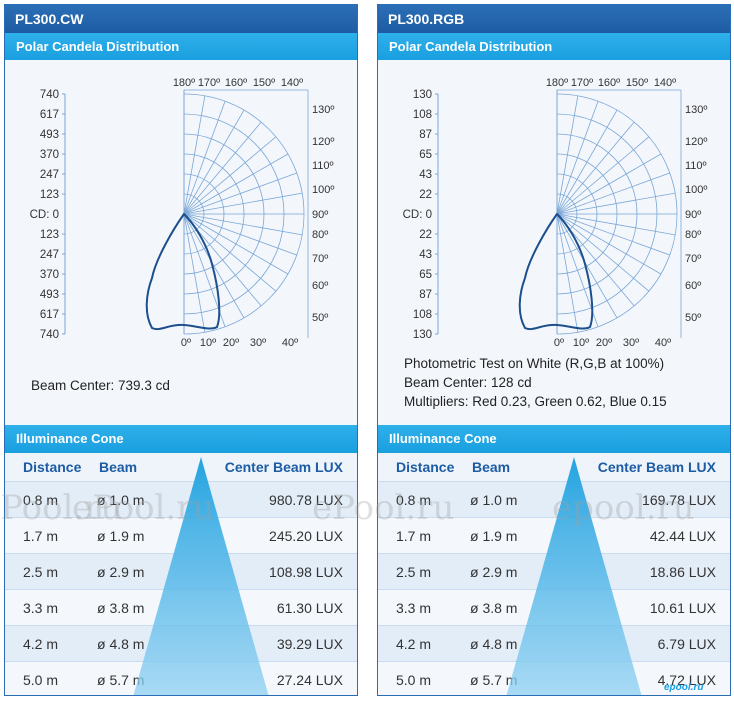  What do you see at coordinates (554, 19) in the screenshot?
I see `model-title: PL300.RGB` at bounding box center [554, 19].